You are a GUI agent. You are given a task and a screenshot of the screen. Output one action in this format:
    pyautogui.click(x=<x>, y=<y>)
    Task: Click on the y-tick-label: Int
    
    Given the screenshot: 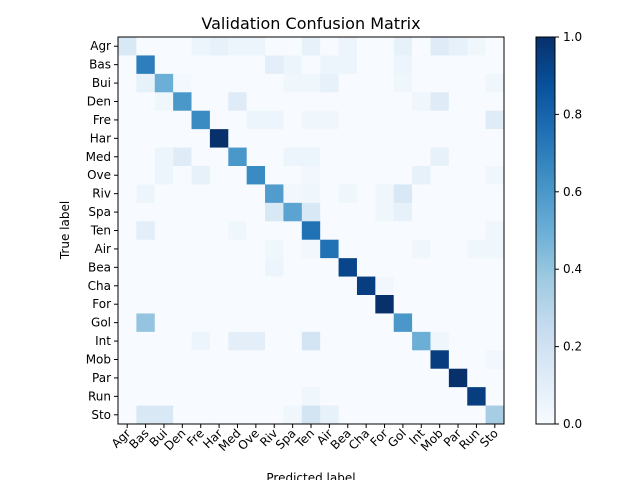 What is the action you would take?
    pyautogui.click(x=103, y=341)
    